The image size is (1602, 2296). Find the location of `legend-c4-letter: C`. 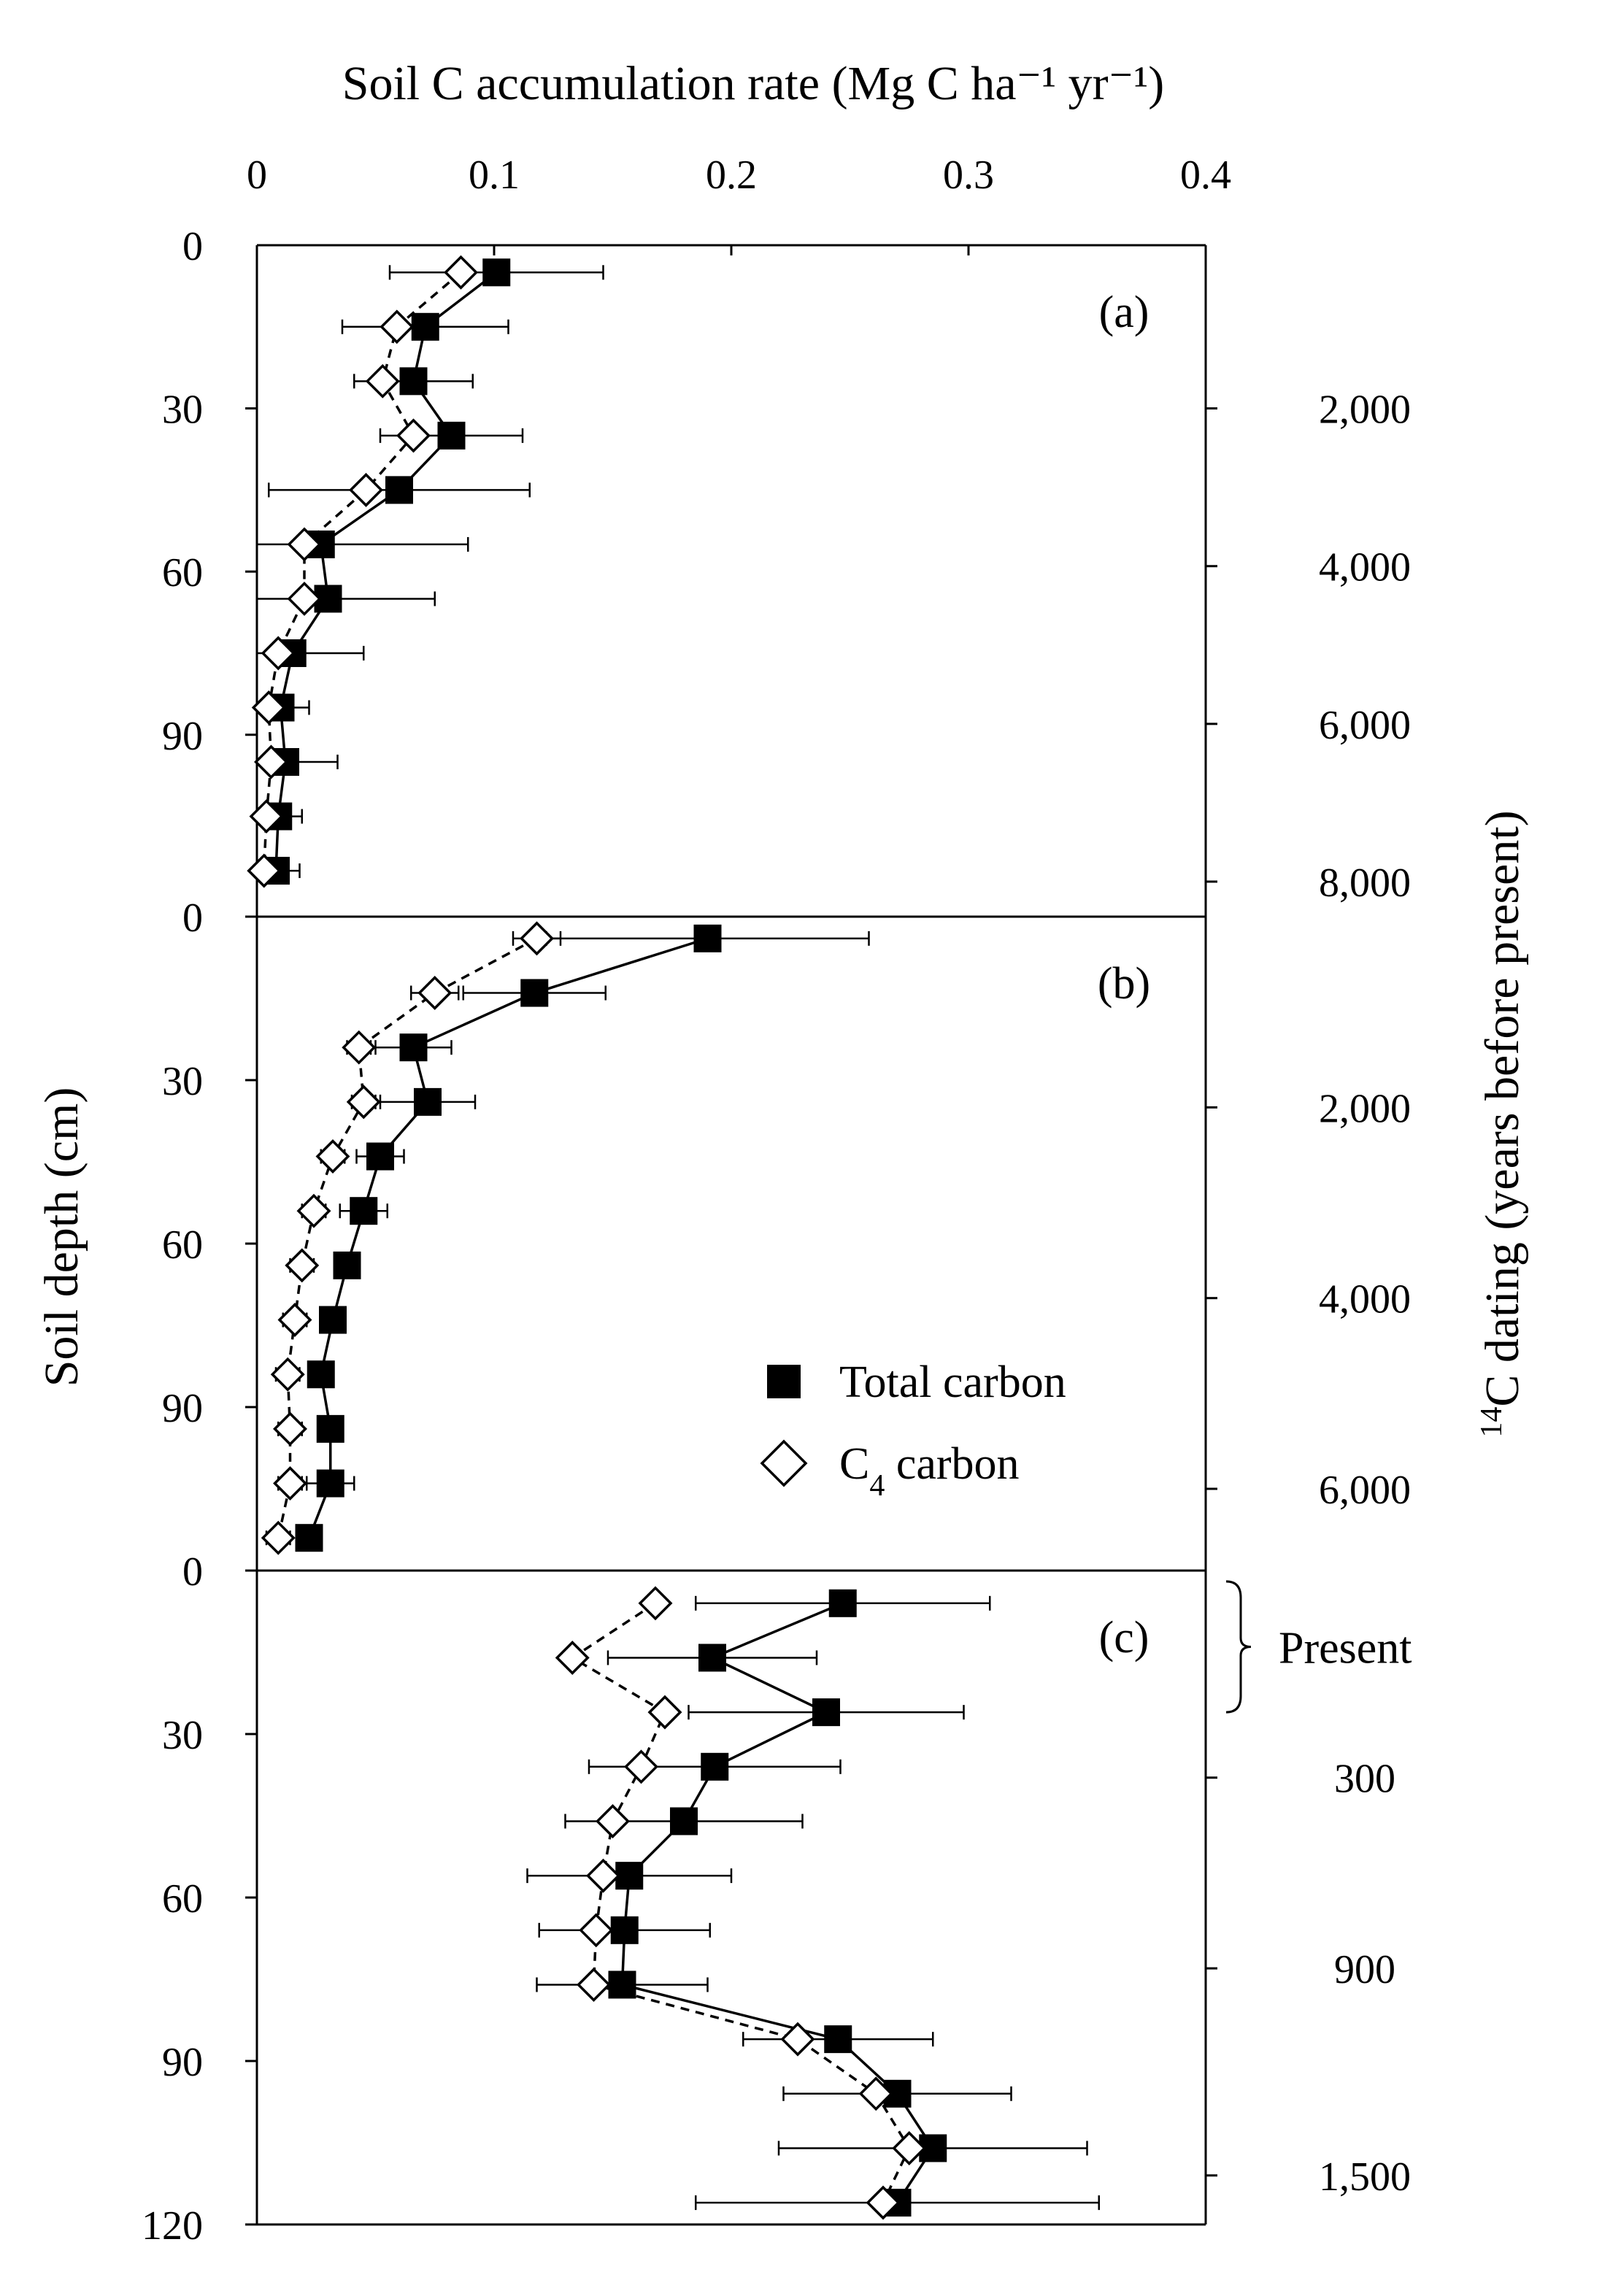

legend-c4-letter: C is located at coordinates (854, 1464).